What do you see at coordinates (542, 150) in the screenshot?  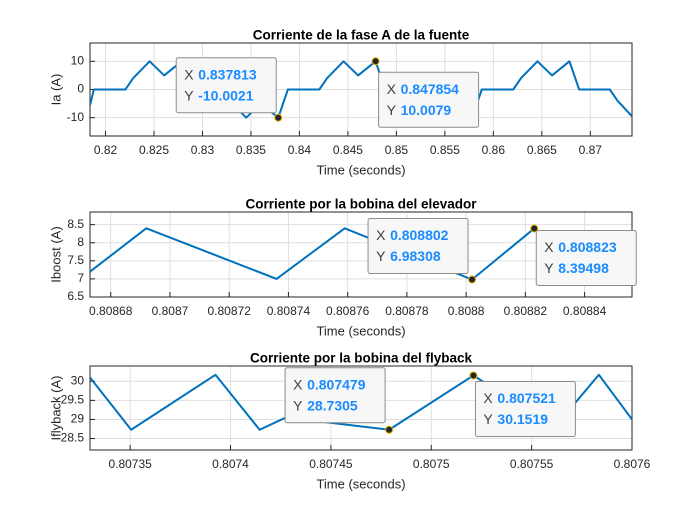 I see `x-tick-label: 0.865` at bounding box center [542, 150].